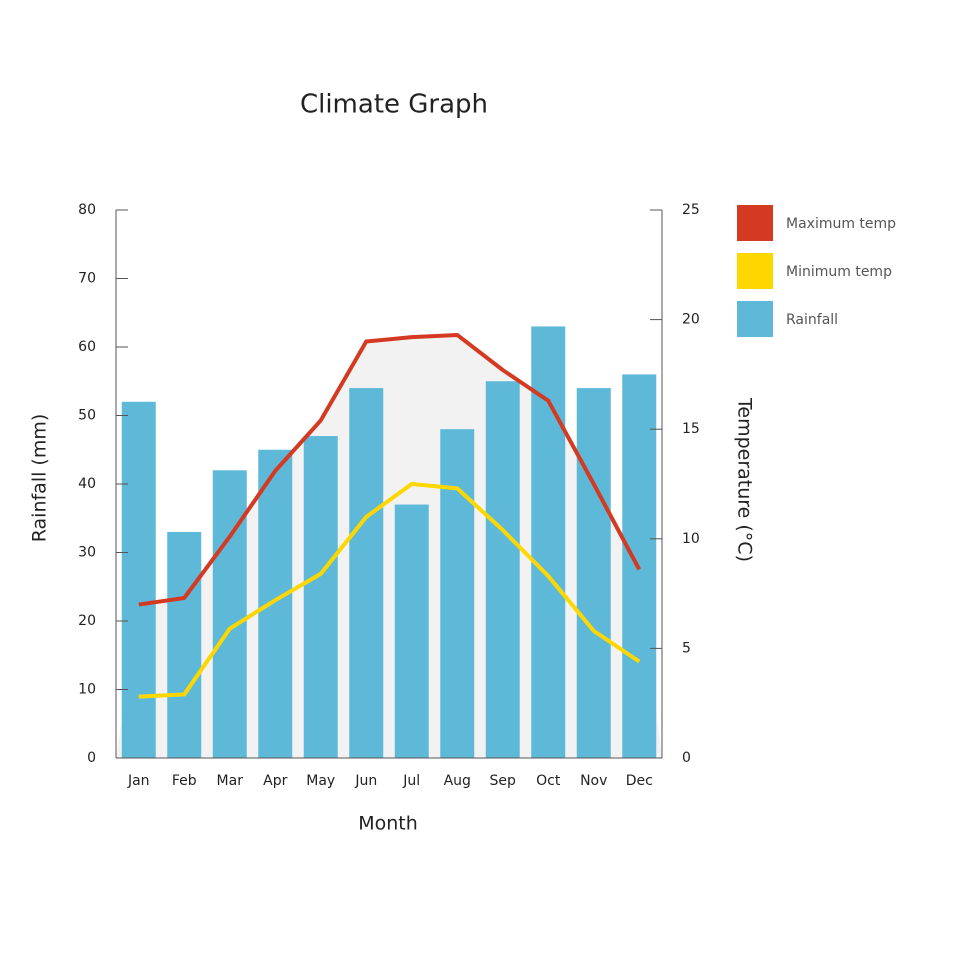  I want to click on y-axis-label: Rainfall (mm), so click(40, 478).